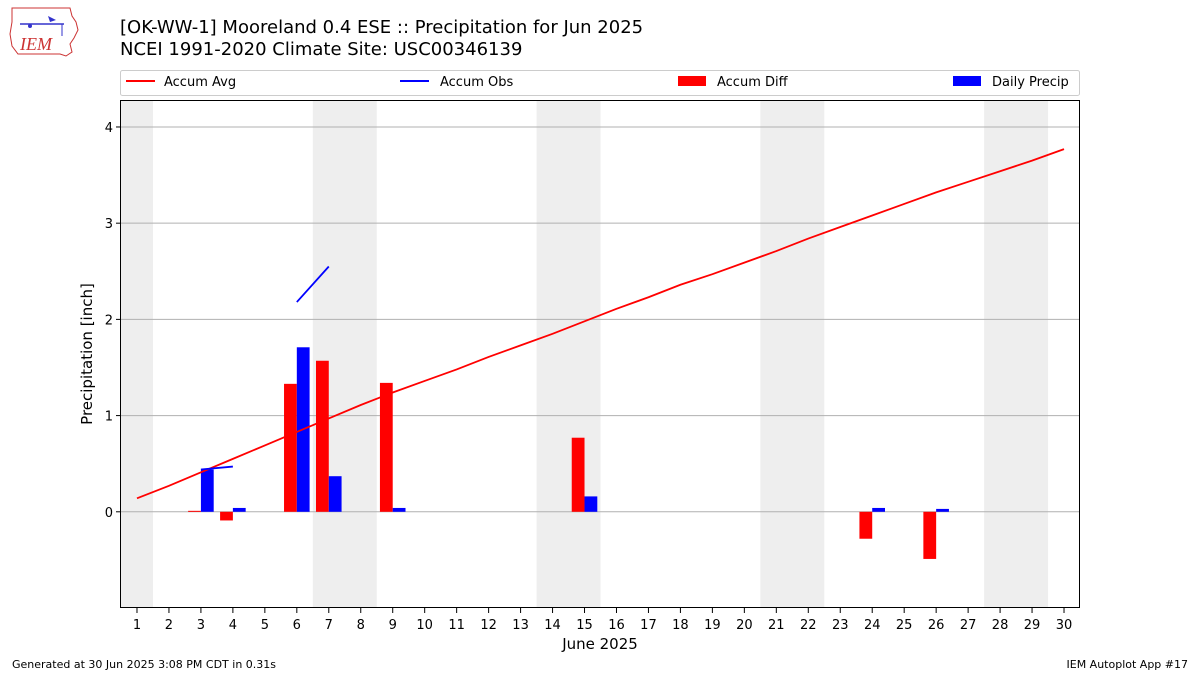 The width and height of the screenshot is (1200, 675). Describe the element at coordinates (648, 625) in the screenshot. I see `x-tick-label: 17` at that location.